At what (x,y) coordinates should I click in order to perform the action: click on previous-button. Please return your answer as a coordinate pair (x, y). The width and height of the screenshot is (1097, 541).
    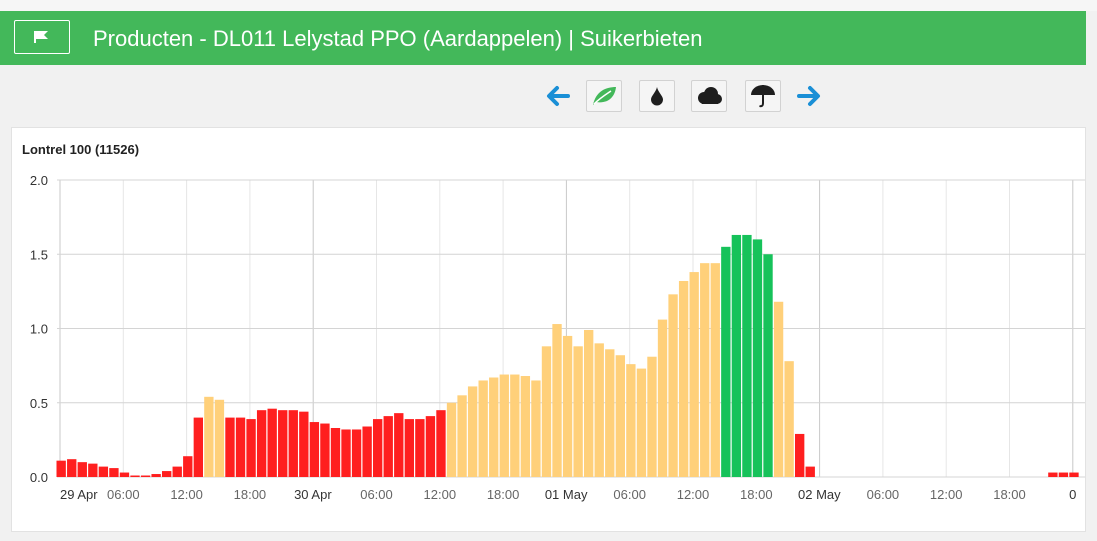
    Looking at the image, I should click on (557, 96).